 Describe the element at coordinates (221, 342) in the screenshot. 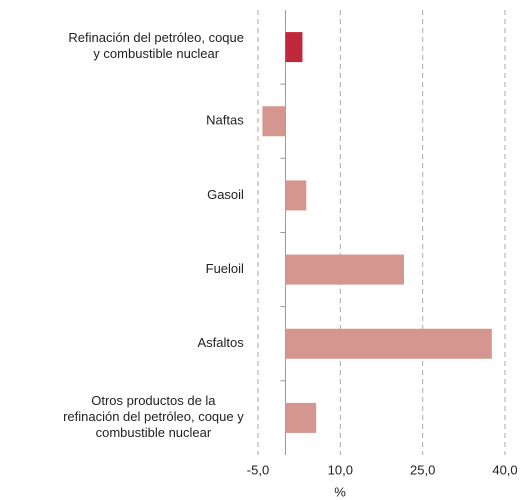

I see `y-tick-label: Asfaltos` at that location.